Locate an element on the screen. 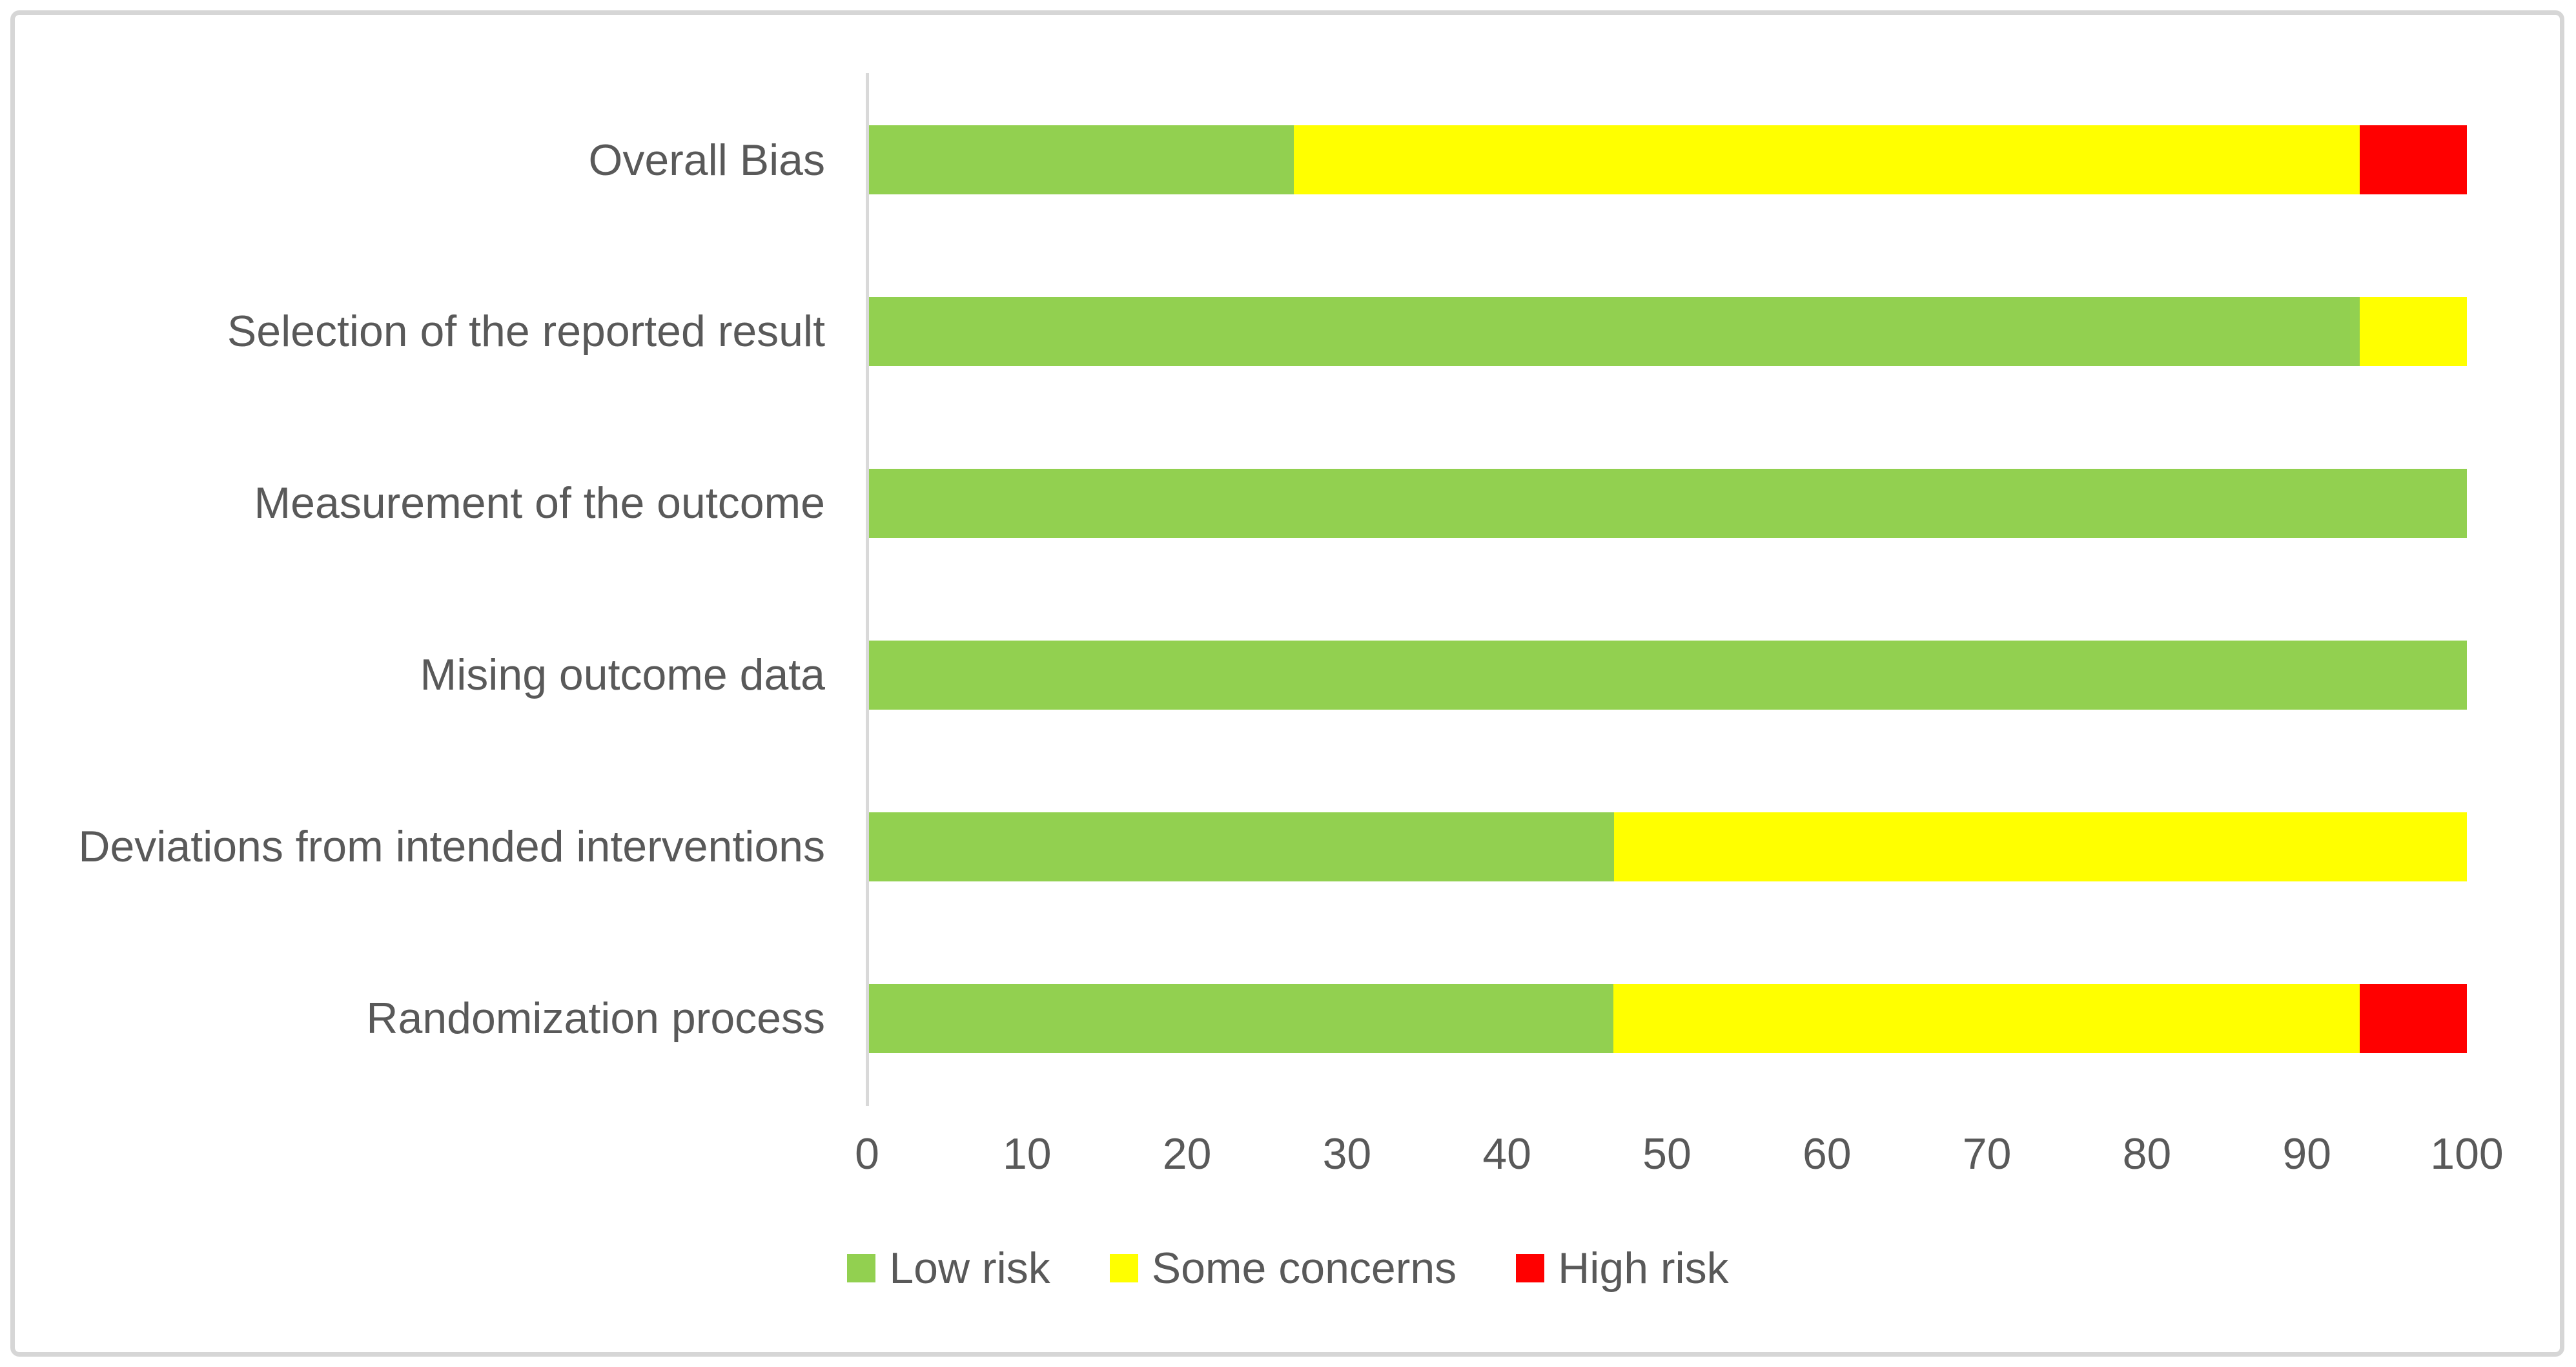 This screenshot has height=1367, width=2576. chart-row-randomization-process: Randomization process is located at coordinates (1234, 1018).